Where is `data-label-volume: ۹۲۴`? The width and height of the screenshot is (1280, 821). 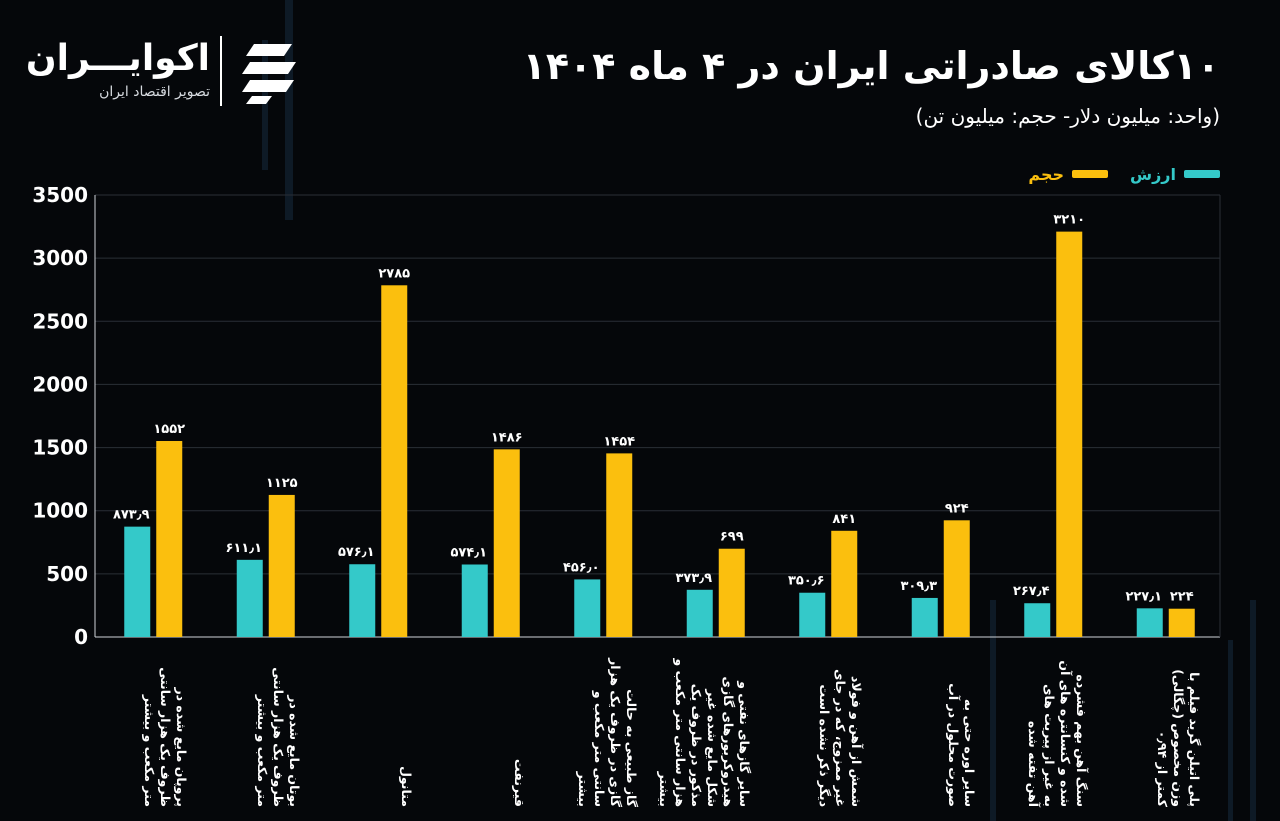
data-label-volume: ۹۲۴ is located at coordinates (957, 508).